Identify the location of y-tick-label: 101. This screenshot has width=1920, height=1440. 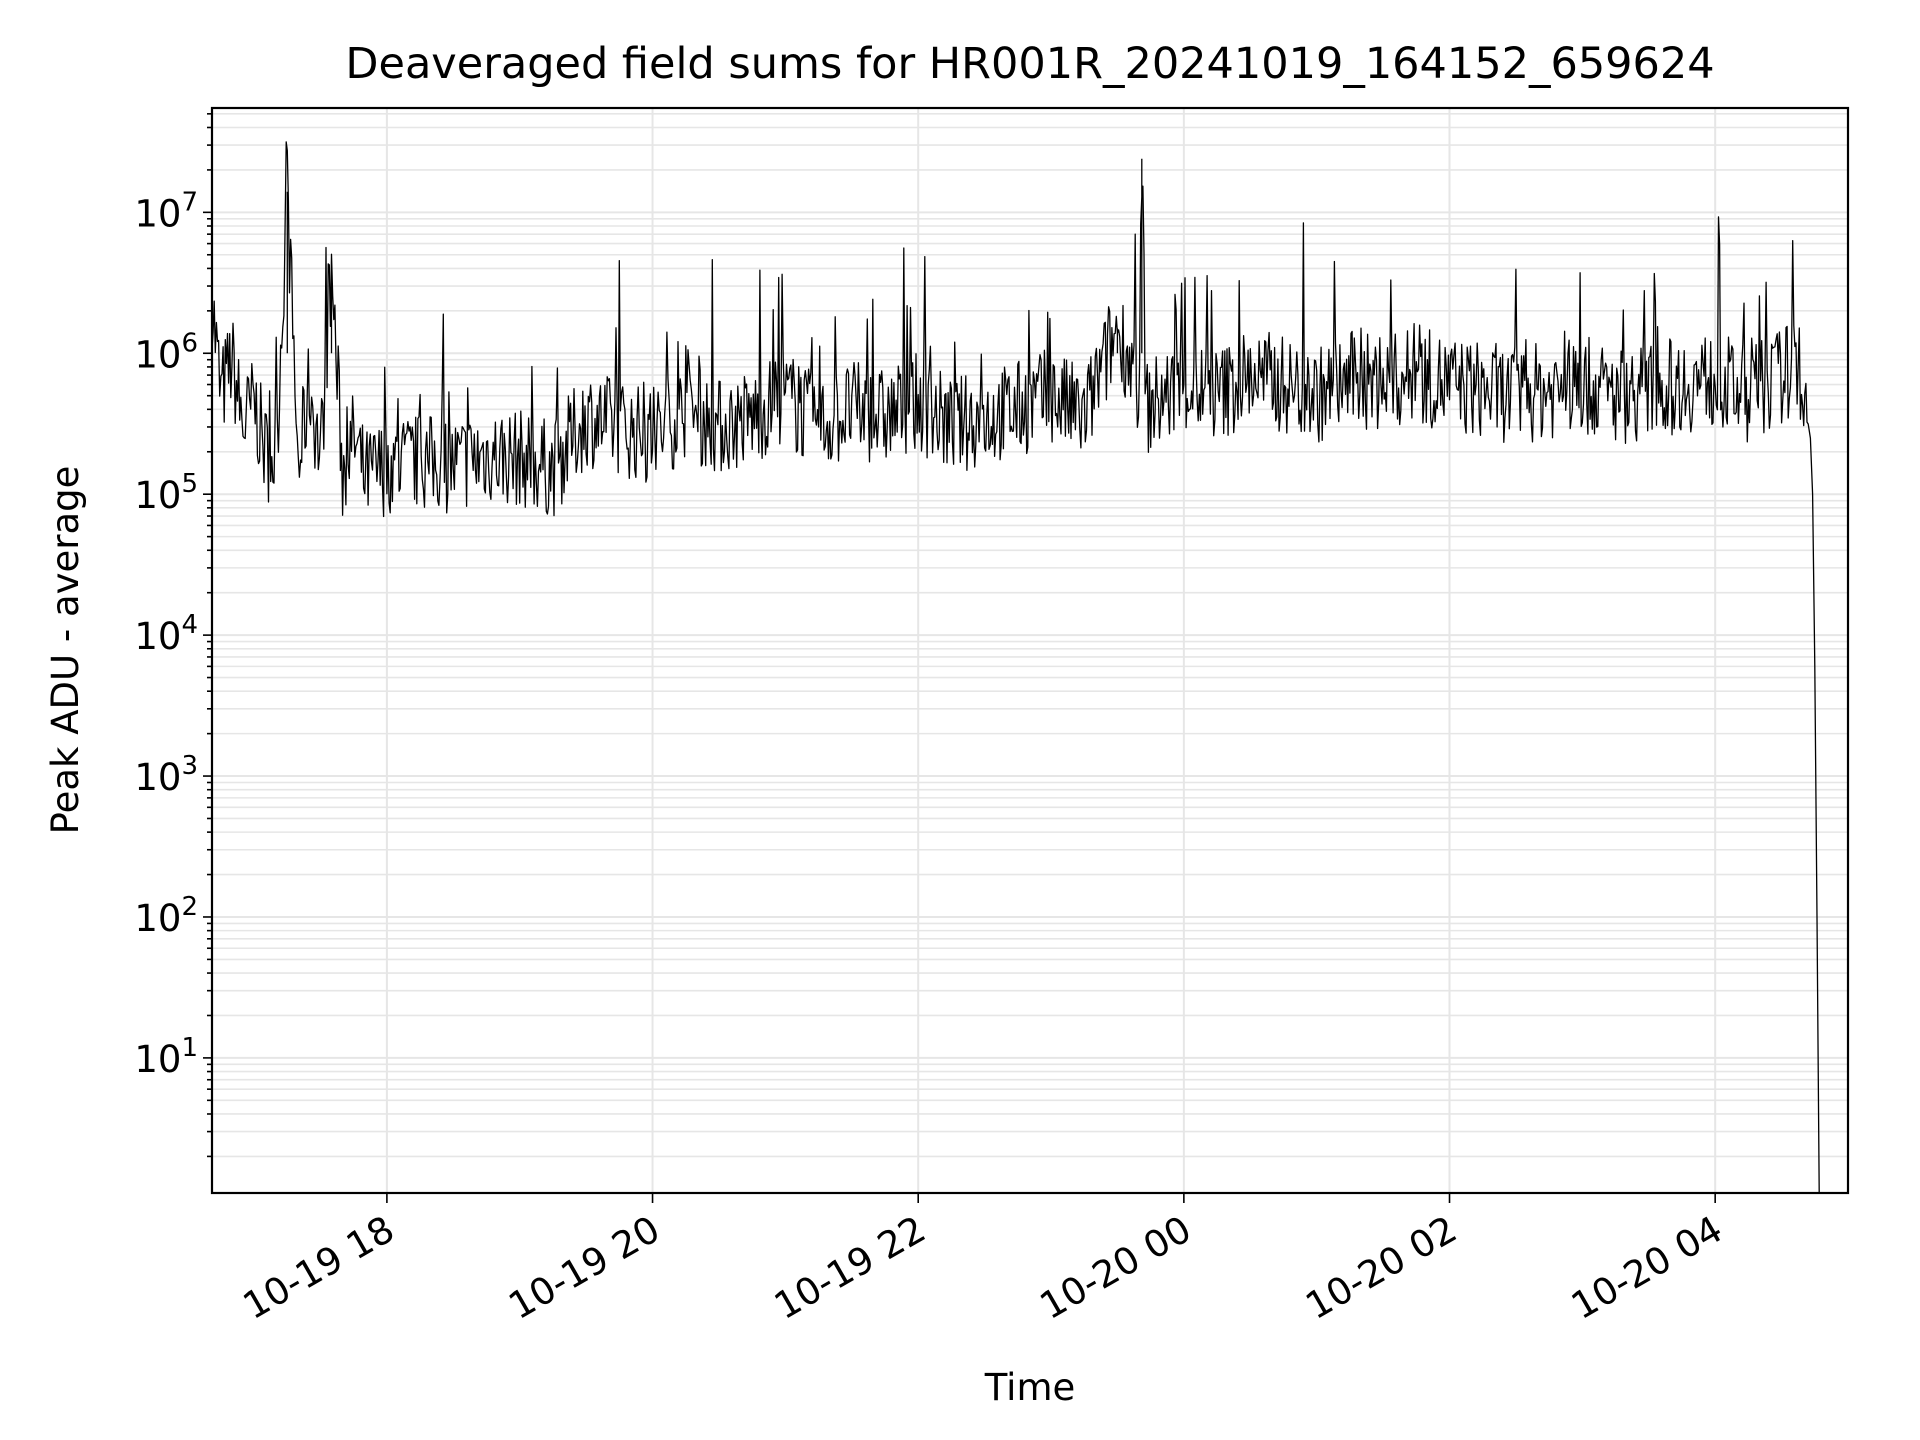
(166, 1057).